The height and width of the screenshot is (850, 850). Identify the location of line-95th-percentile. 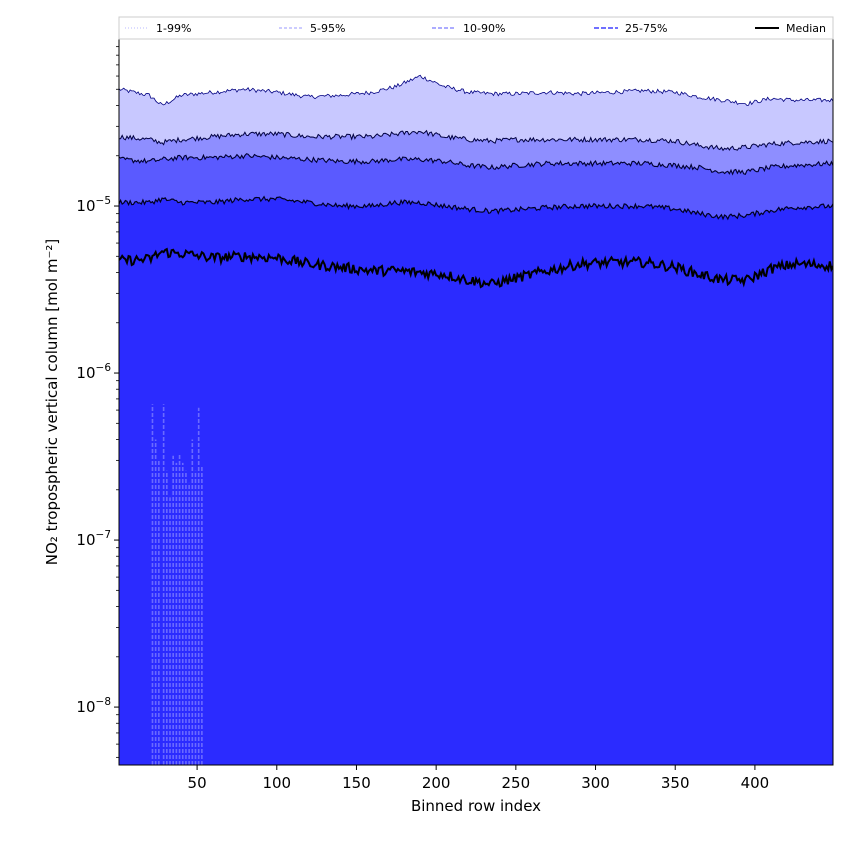
(476, 140).